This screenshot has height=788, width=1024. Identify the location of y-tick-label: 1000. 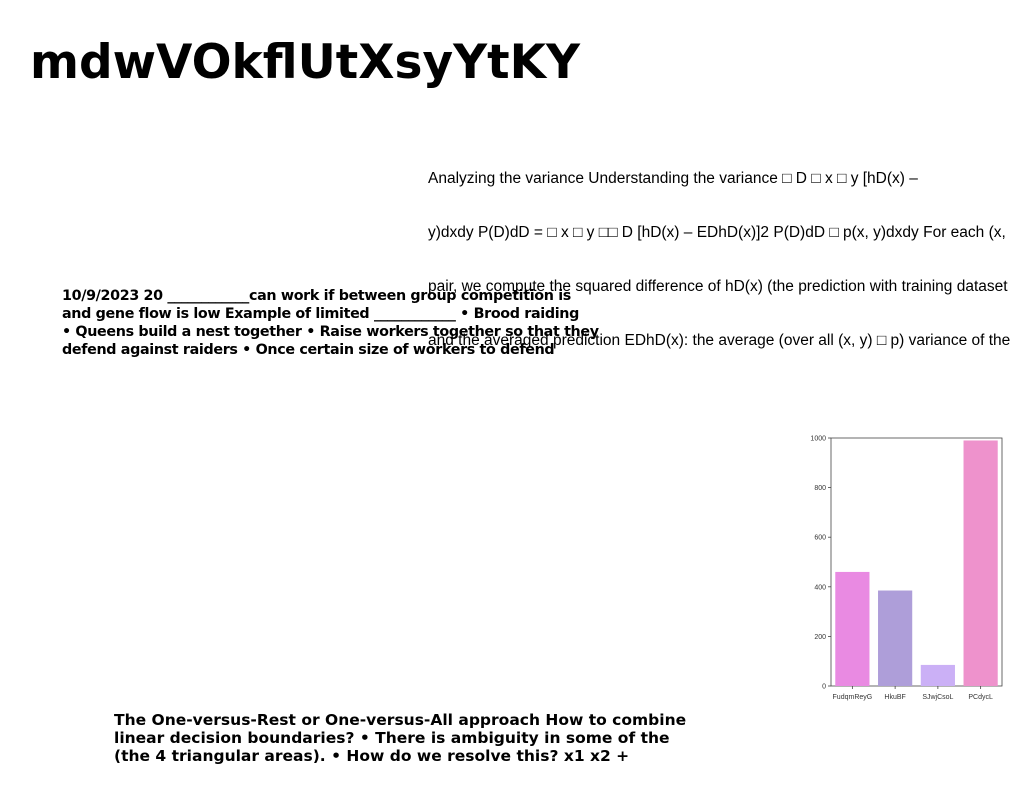
(818, 439).